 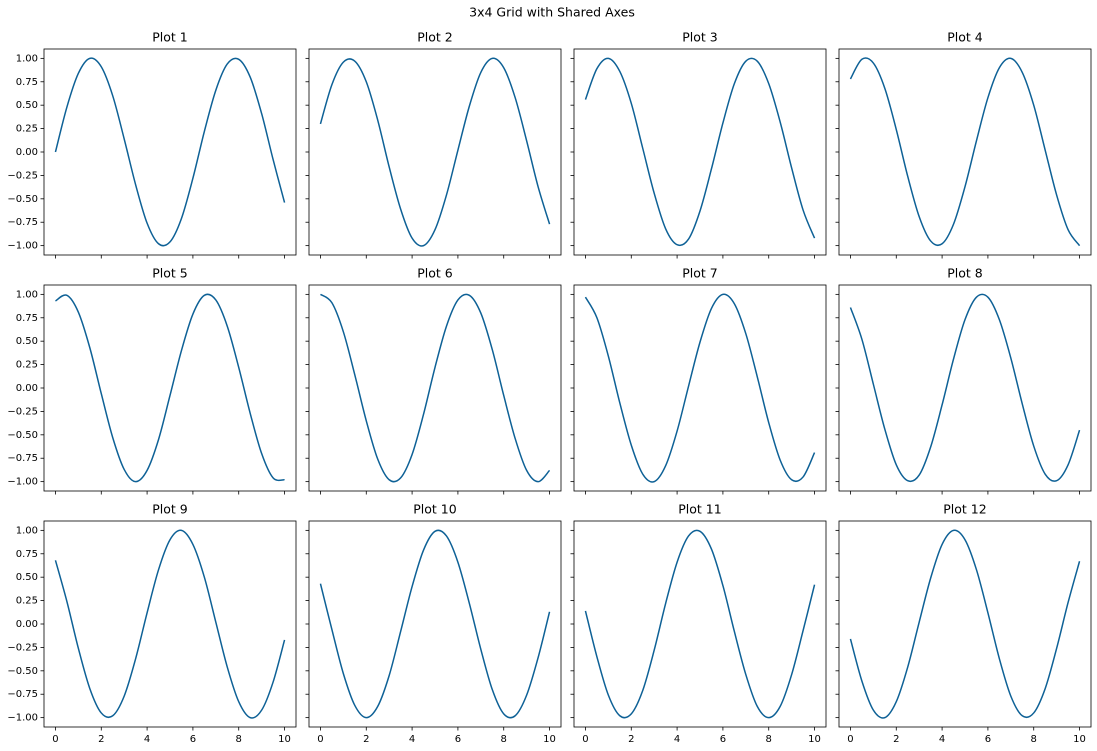 I want to click on subplot-title: Plot 6, so click(x=435, y=273).